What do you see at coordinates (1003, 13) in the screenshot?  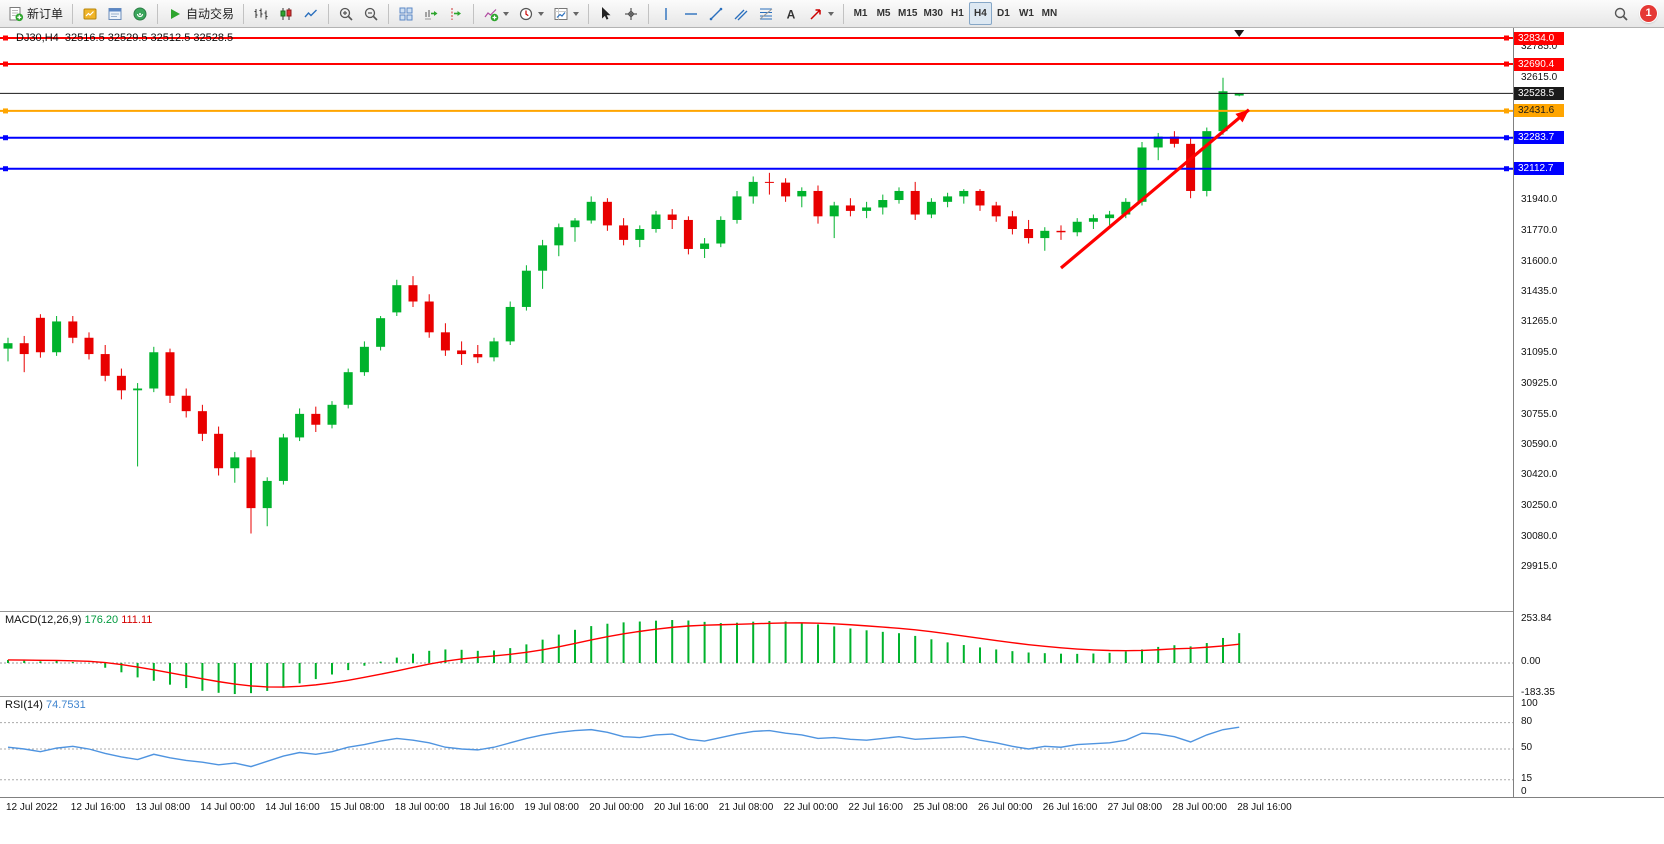 I see `timeframe-D1: D1` at bounding box center [1003, 13].